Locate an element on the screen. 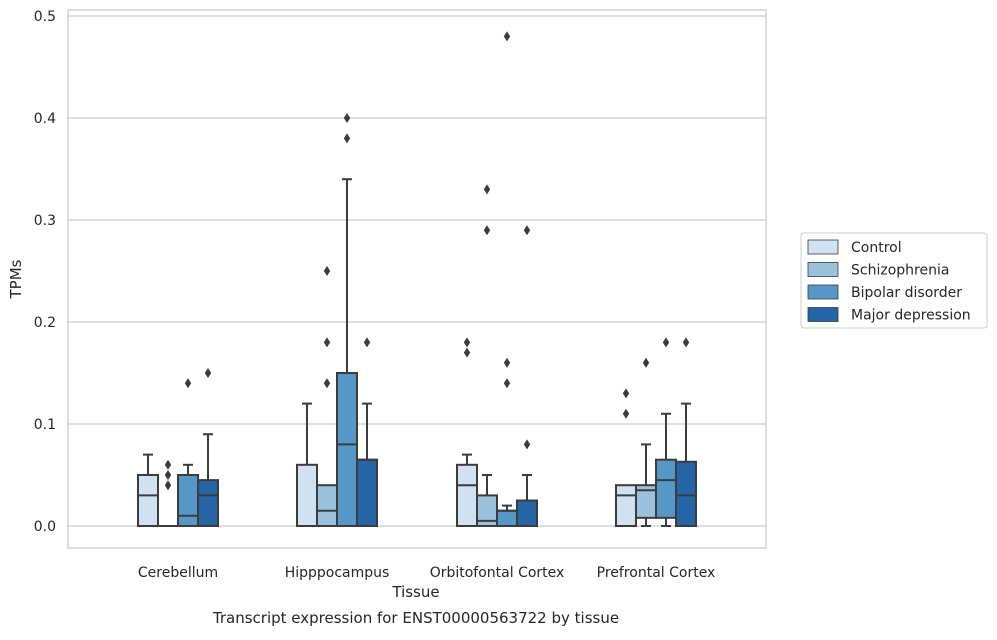 The image size is (997, 640). y-tick-labels: 0.0 0.1 0.2 0.3 0.4 0.5 is located at coordinates (45, 272).